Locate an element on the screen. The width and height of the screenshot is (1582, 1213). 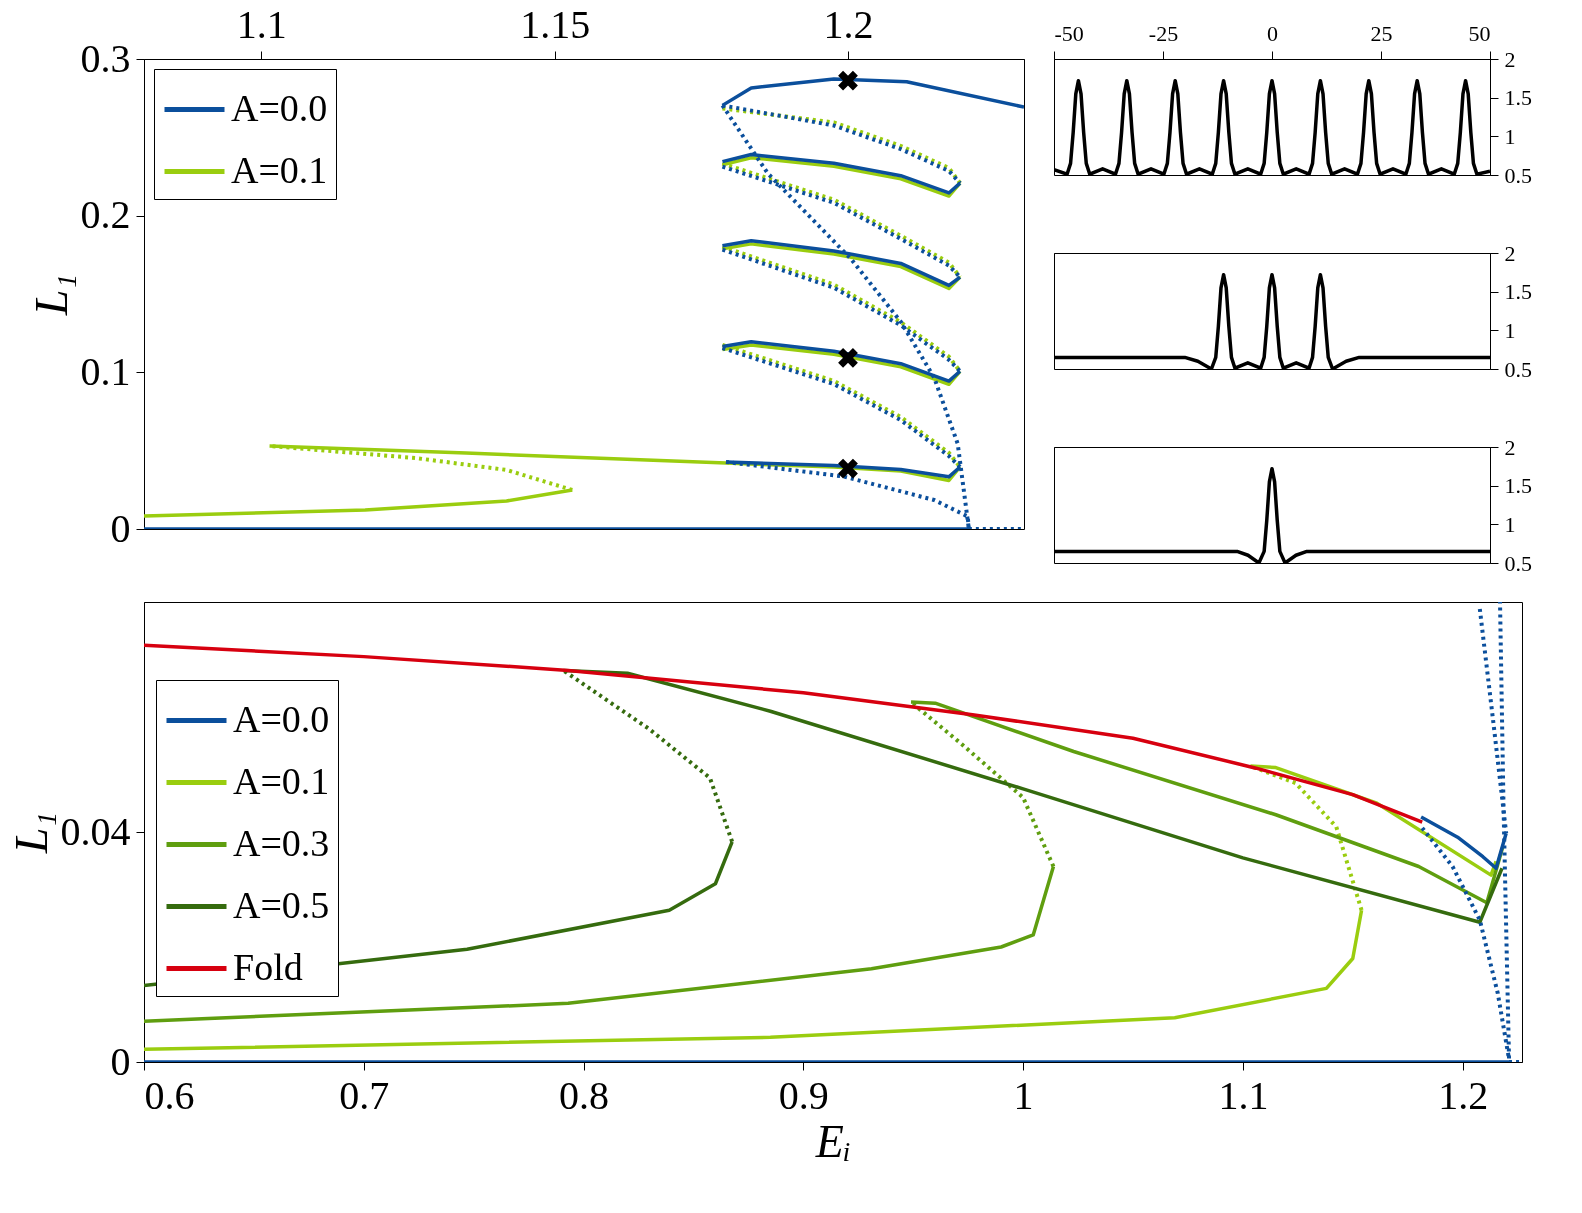
y-tick-label: 0.04 is located at coordinates (95, 831).